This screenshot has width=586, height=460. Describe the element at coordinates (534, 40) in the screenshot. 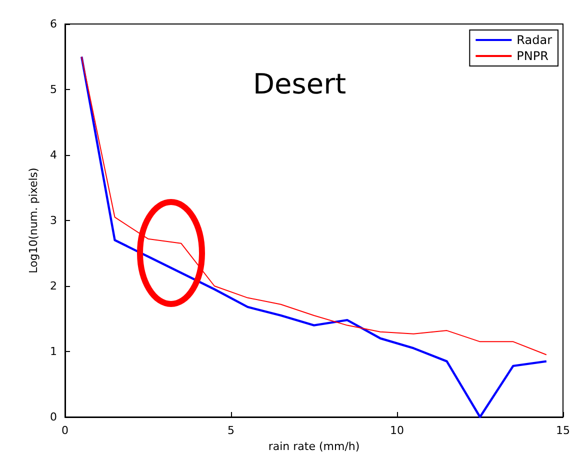

I see `legend-label: Radar` at that location.